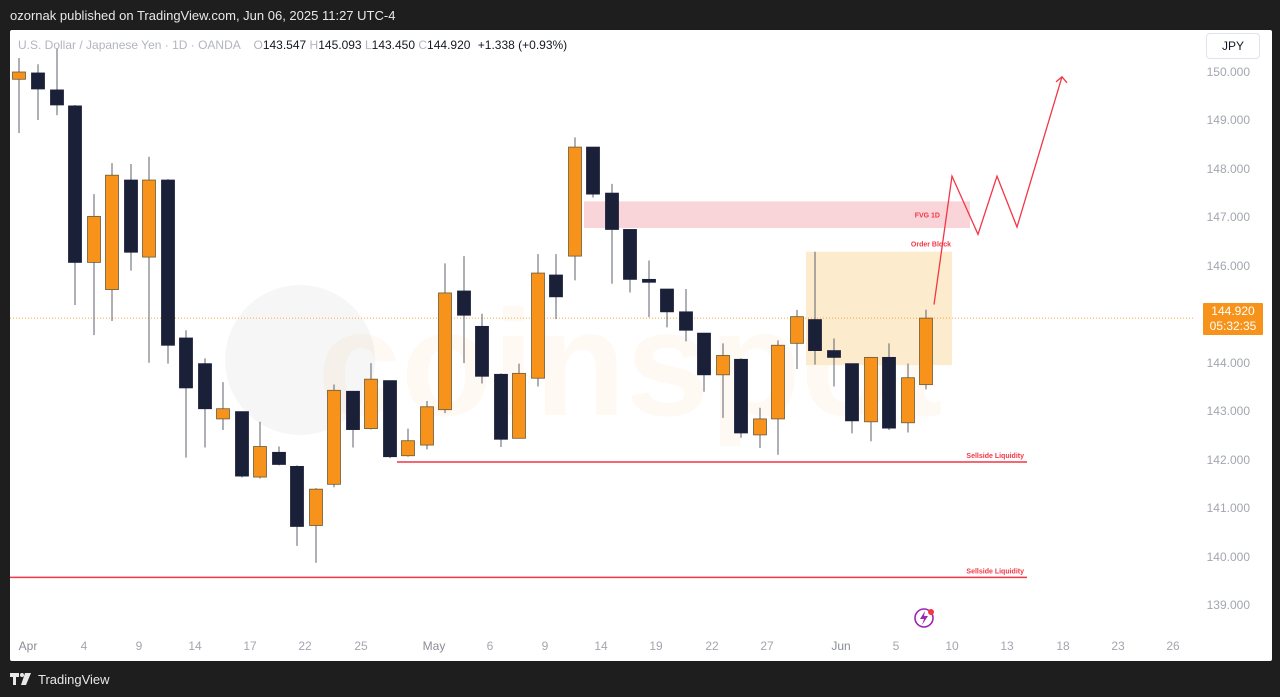  What do you see at coordinates (28, 646) in the screenshot?
I see `time-axis-label: Apr` at bounding box center [28, 646].